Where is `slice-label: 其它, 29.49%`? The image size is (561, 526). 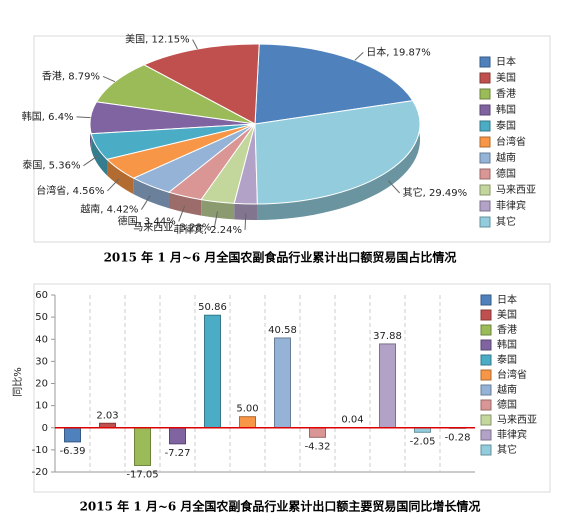 slice-label: 其它, 29.49% is located at coordinates (435, 192).